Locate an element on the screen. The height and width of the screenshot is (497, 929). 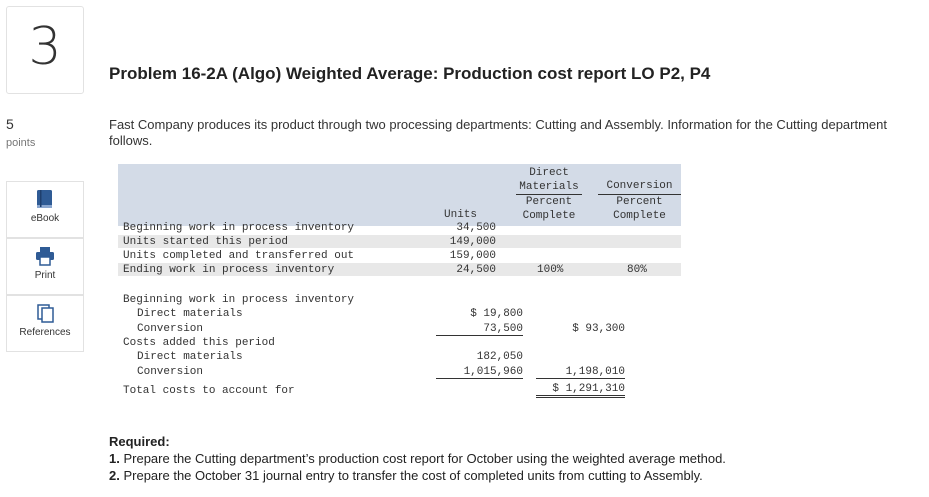
book-icon is located at coordinates (44, 199).